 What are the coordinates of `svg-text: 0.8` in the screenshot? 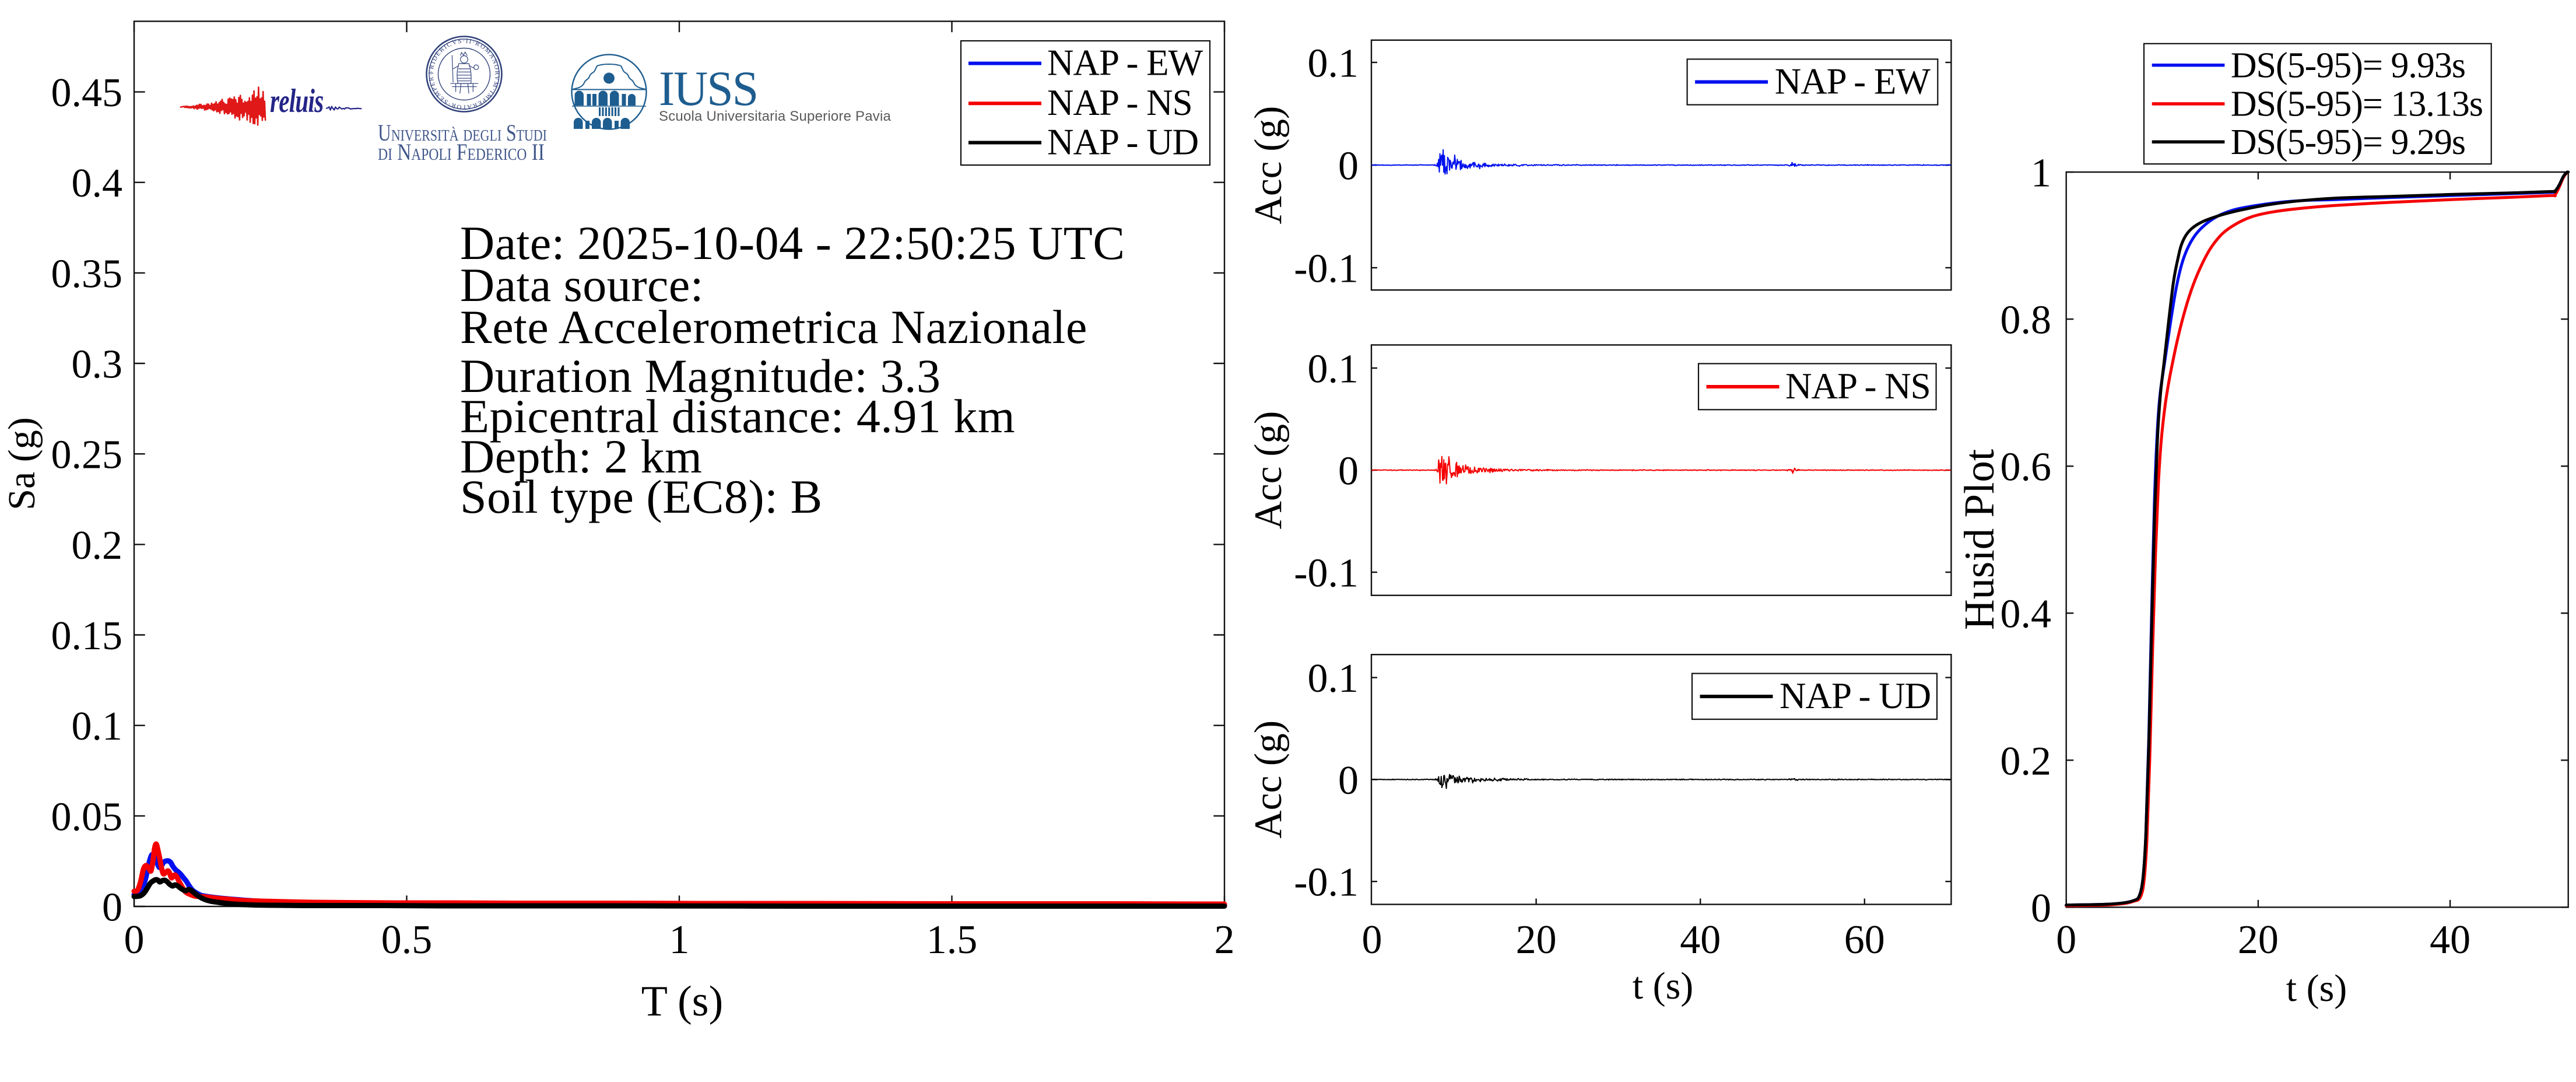 It's located at (2026, 320).